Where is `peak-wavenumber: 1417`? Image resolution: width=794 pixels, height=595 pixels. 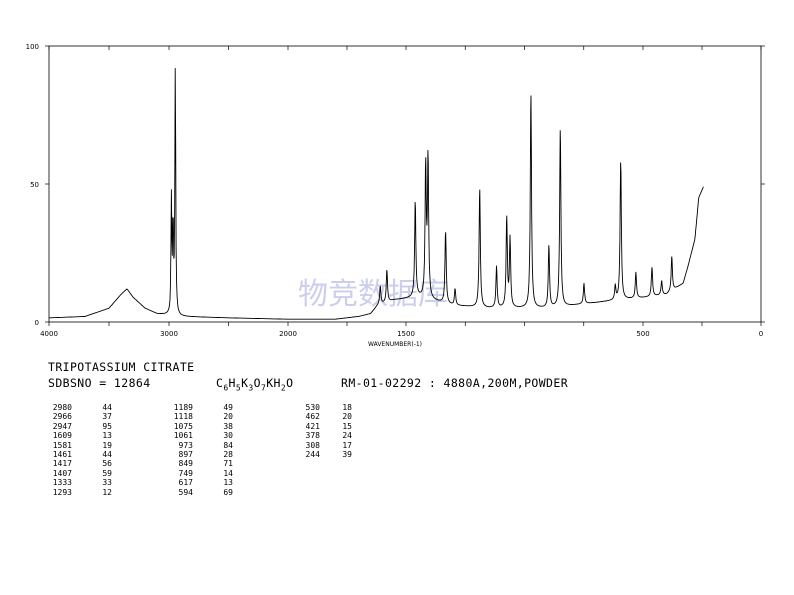
peak-wavenumber: 1417 is located at coordinates (62, 464).